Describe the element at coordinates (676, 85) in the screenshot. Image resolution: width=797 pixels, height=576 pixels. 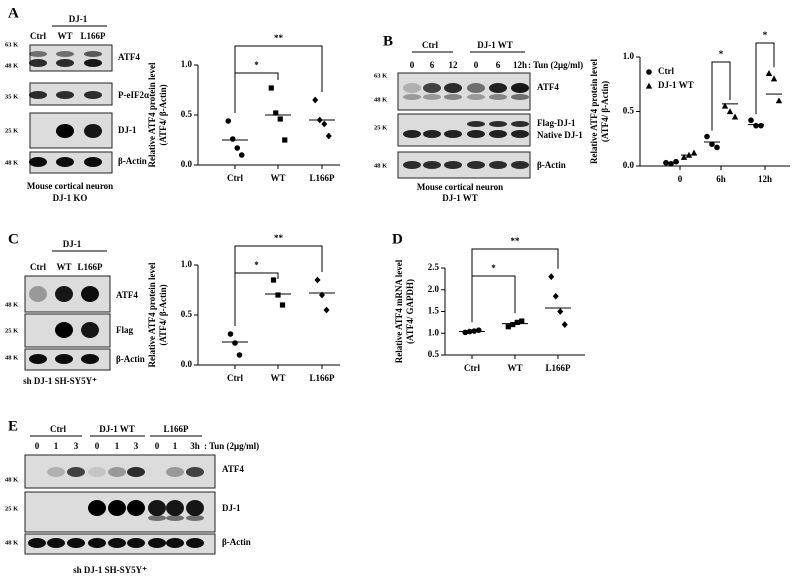
I see `legend-label: DJ-1 WT` at that location.